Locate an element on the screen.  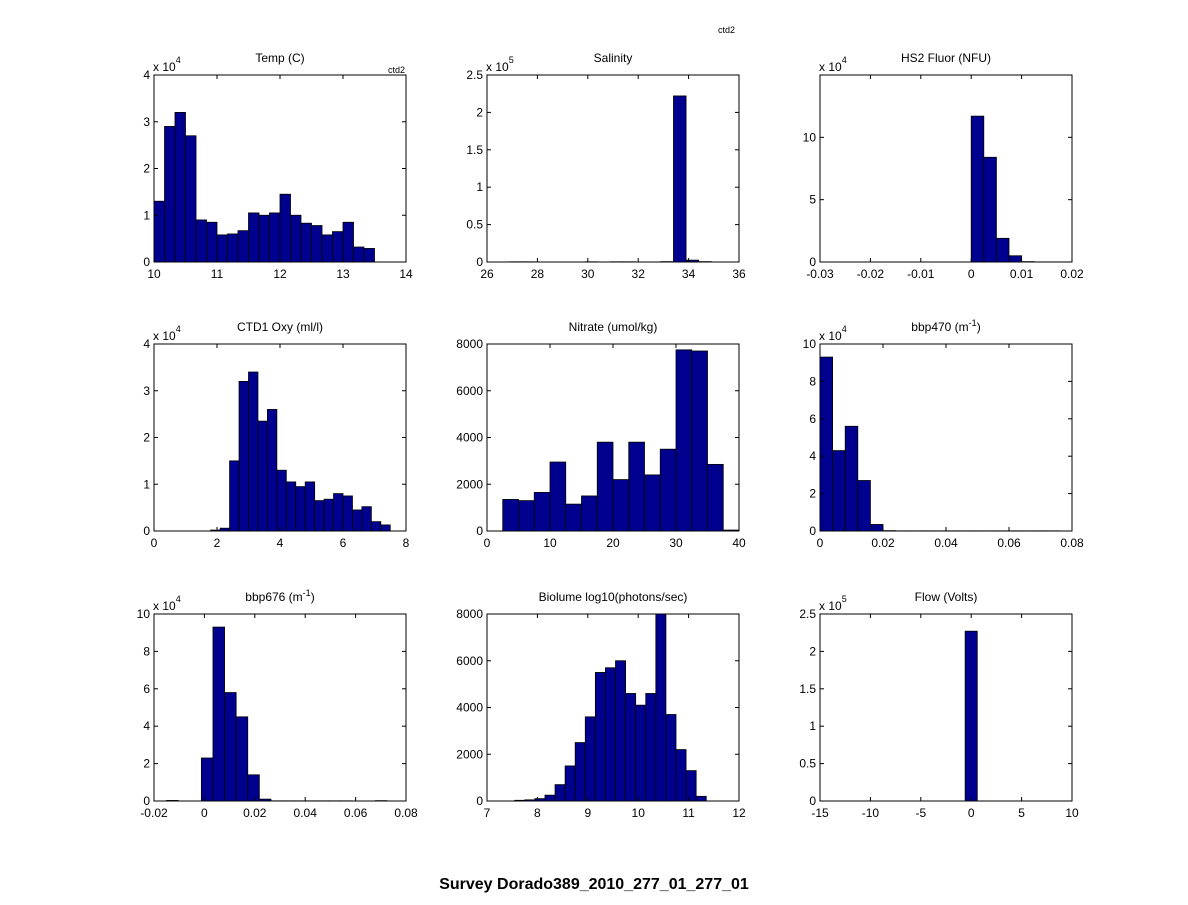
x-tick-label: 12 is located at coordinates (739, 813).